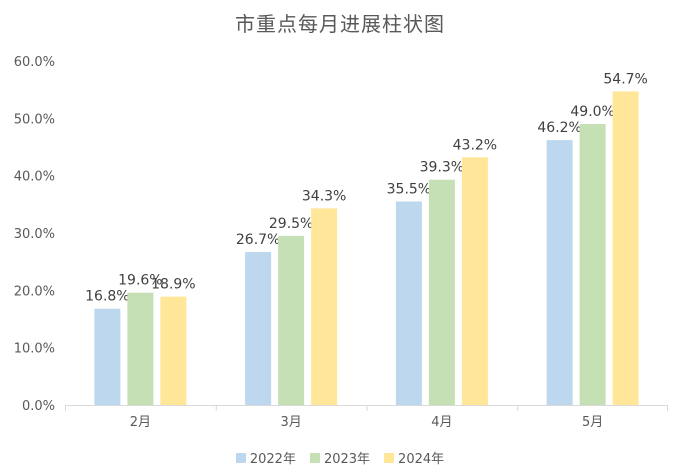 Image resolution: width=680 pixels, height=472 pixels. What do you see at coordinates (421, 459) in the screenshot?
I see `legend-label-2024: 2024年` at bounding box center [421, 459].